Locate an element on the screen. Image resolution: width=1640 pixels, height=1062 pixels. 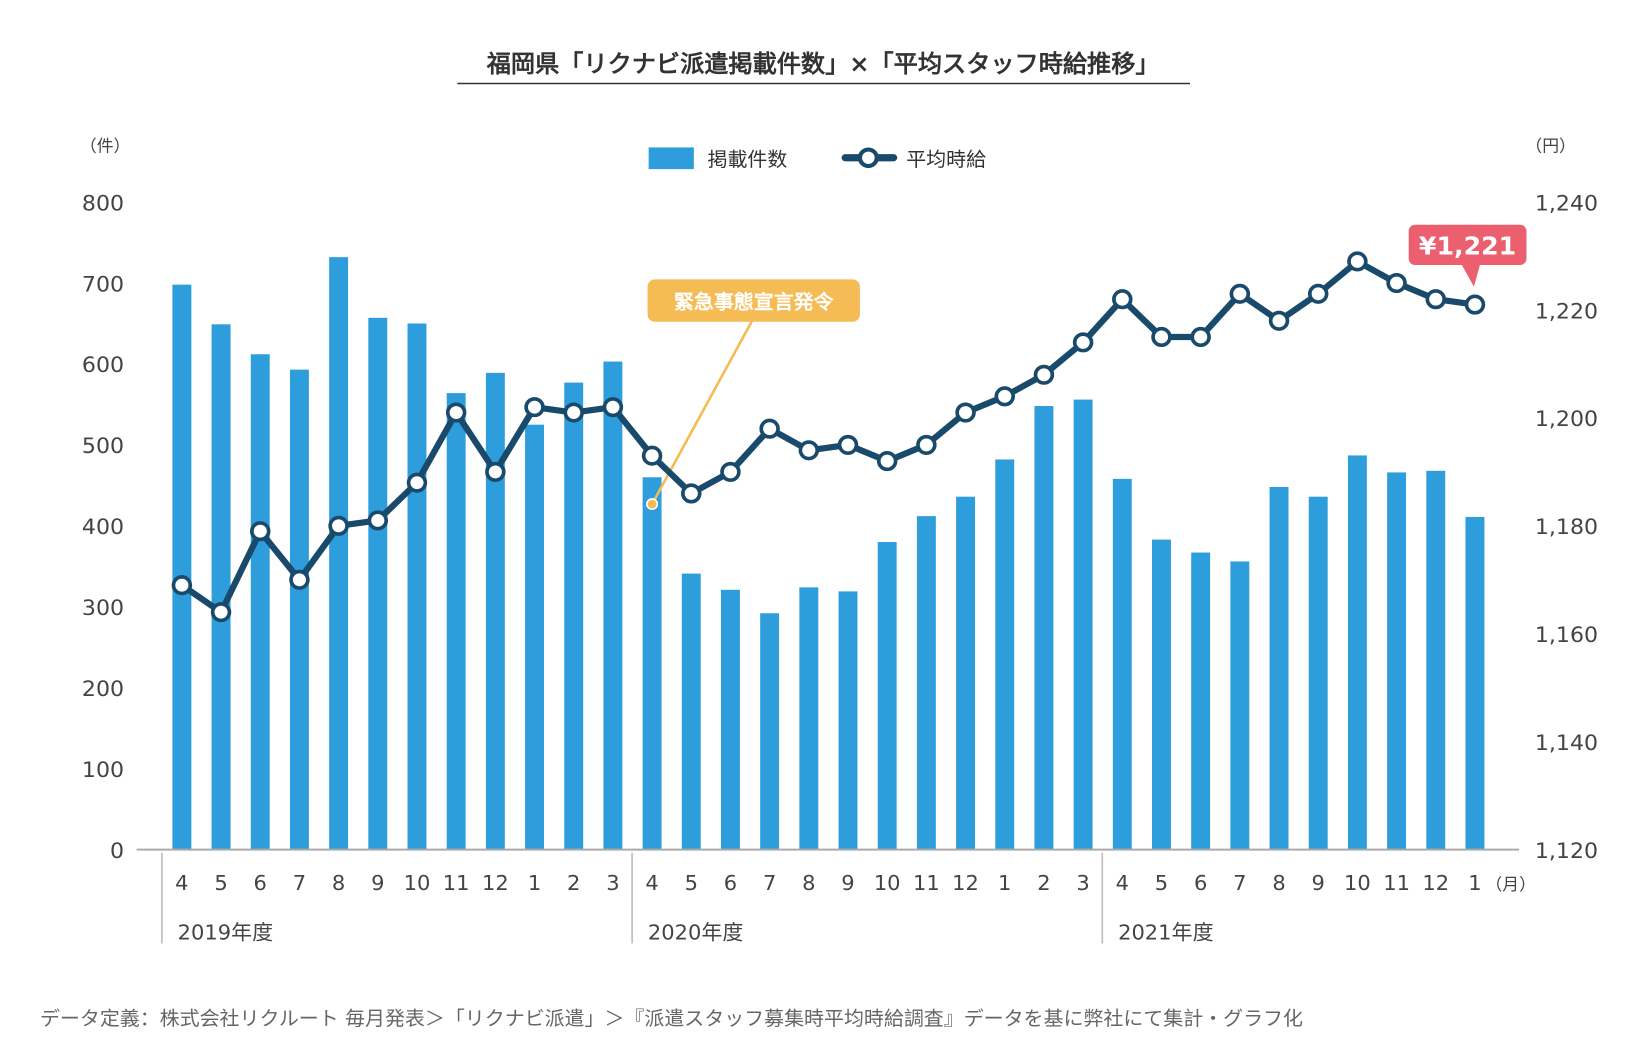
x-tick-label: 11 is located at coordinates (1396, 883).